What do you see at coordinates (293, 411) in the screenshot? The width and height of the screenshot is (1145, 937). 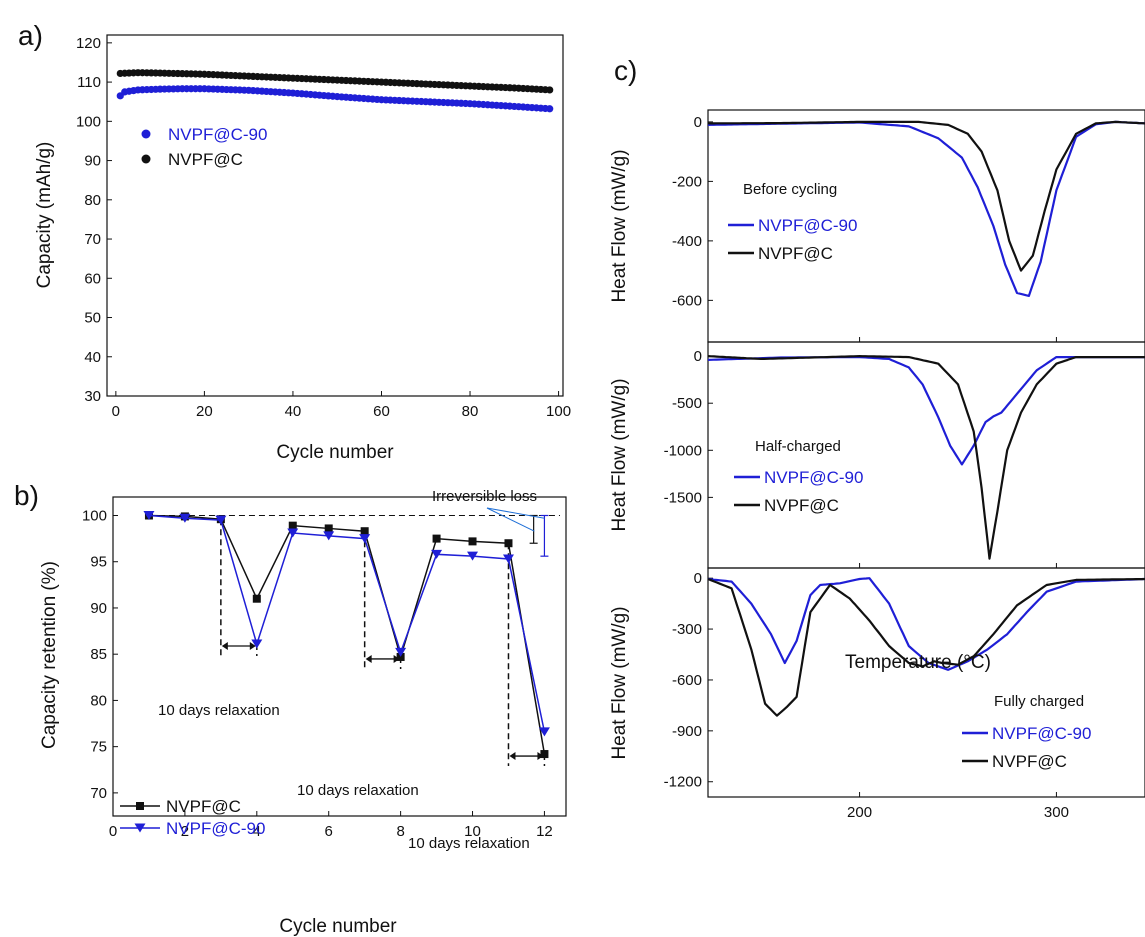 I see `chart-a-xtick-label: 40` at bounding box center [293, 411].